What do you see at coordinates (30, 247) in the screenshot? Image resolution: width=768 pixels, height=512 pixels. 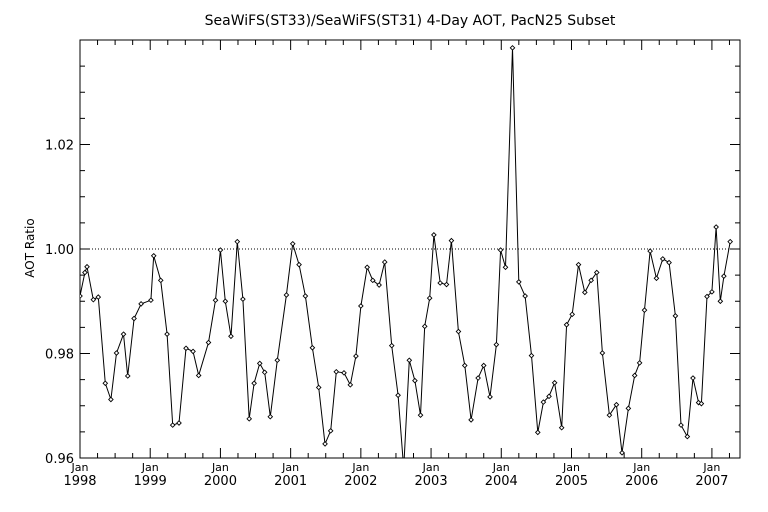 I see `y-axis-label: AOT Ratio` at bounding box center [30, 247].